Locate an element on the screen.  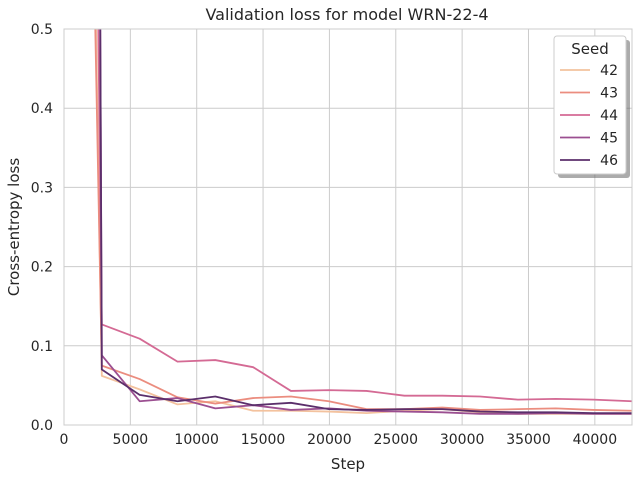
x-tick-label: 30000 is located at coordinates (462, 440).